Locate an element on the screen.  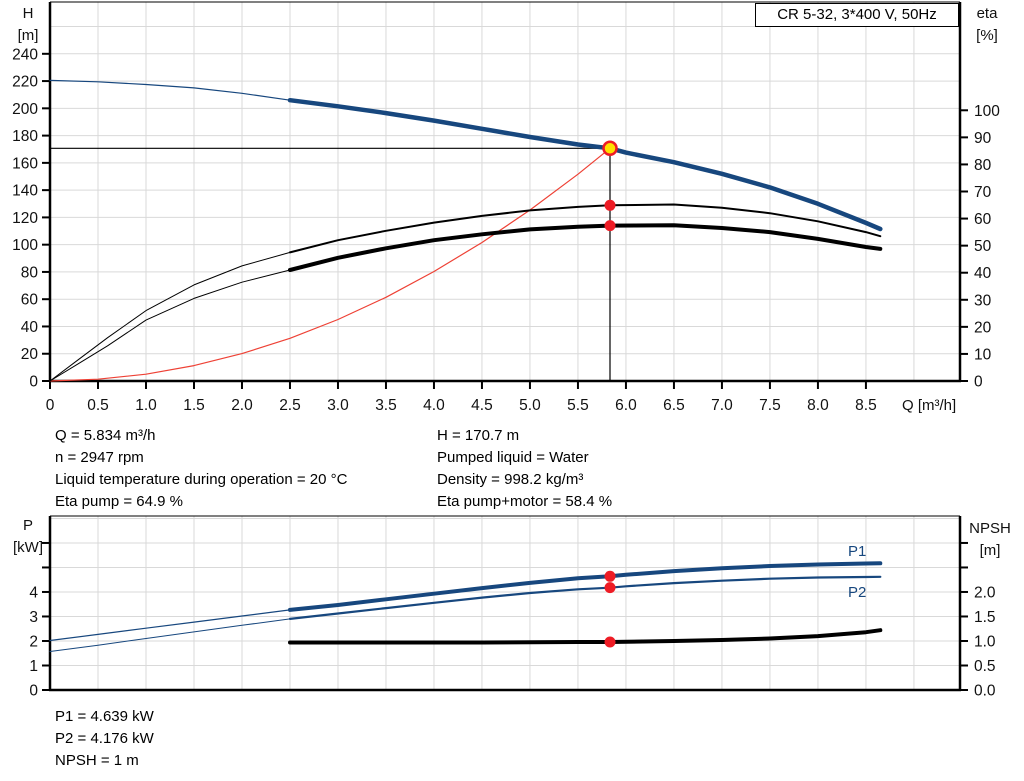
svg-text: 180 is located at coordinates (25, 136).